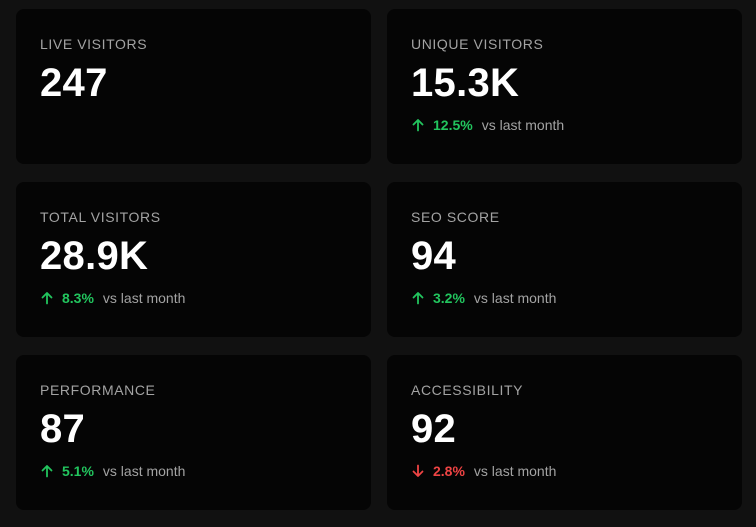 This screenshot has height=527, width=756. I want to click on card-value: 247, so click(74, 83).